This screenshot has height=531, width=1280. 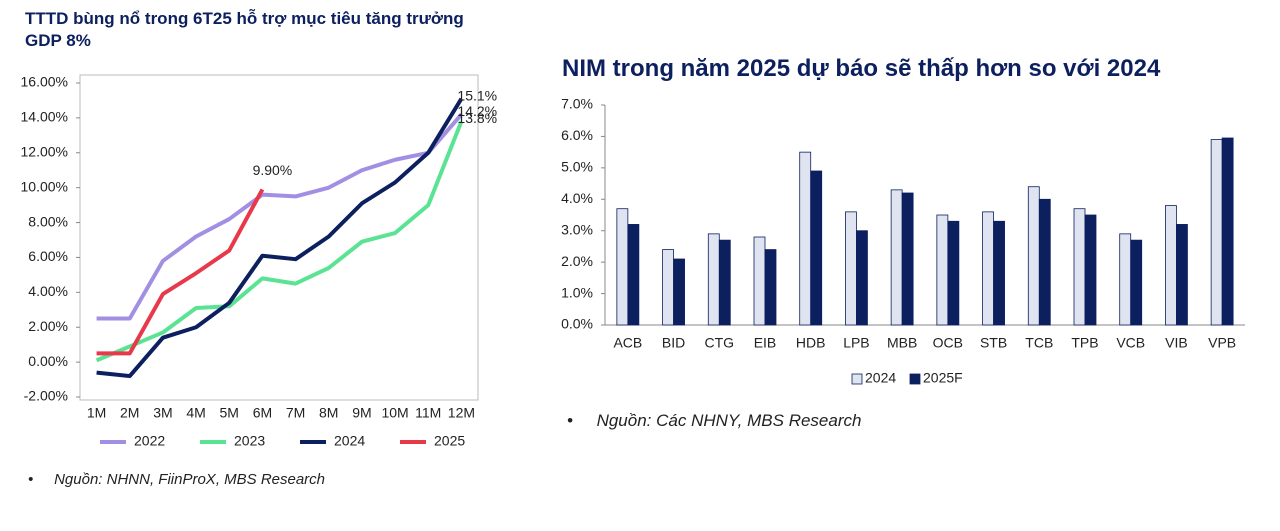 What do you see at coordinates (361, 413) in the screenshot?
I see `x-tick-label: 9M` at bounding box center [361, 413].